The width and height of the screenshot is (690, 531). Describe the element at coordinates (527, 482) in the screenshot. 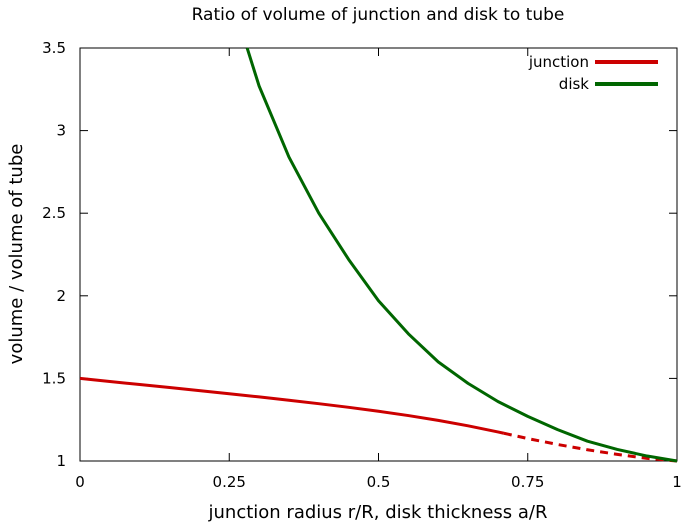

I see `x-tick-label: 0.75` at that location.